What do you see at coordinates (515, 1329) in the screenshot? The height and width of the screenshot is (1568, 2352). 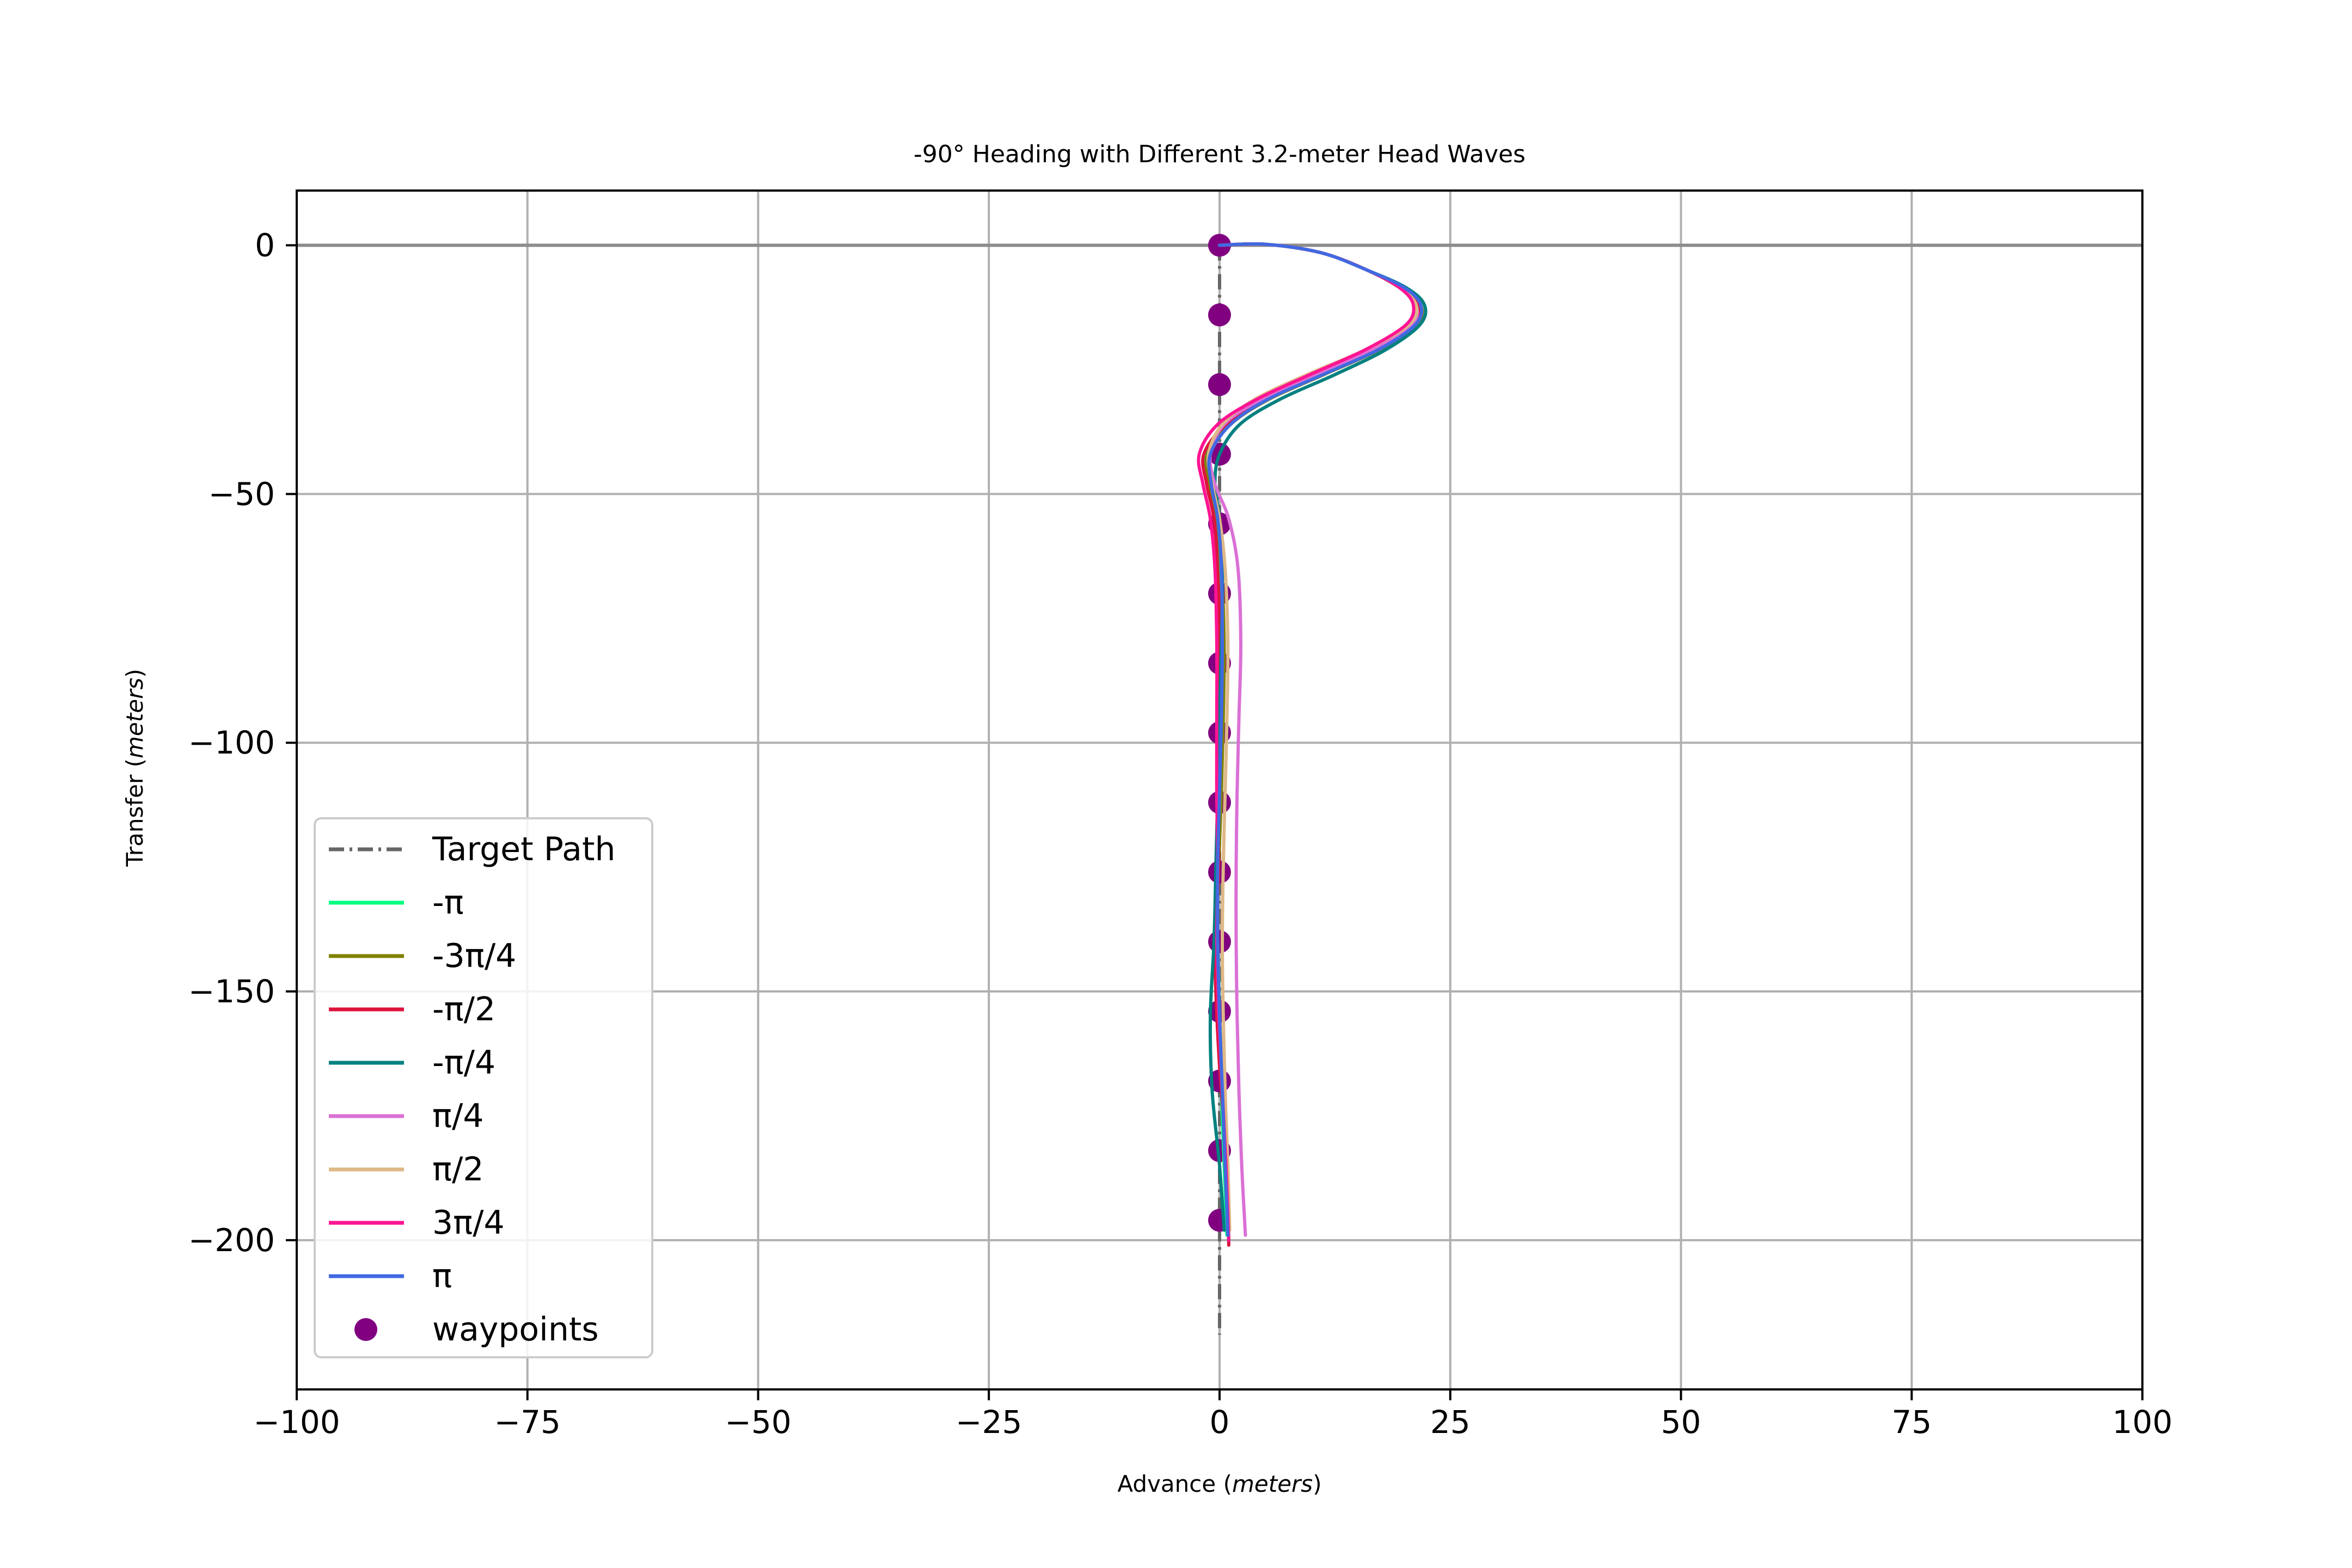 I see `legend-label-waypoints: waypoints` at bounding box center [515, 1329].